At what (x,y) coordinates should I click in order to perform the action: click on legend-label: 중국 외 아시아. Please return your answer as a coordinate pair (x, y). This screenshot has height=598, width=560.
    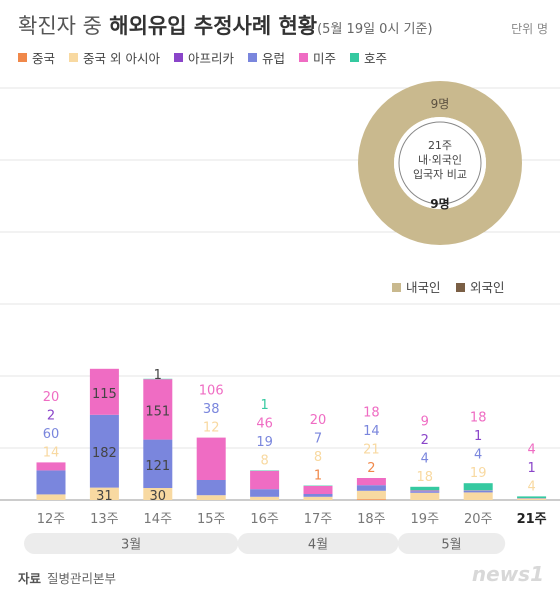
    Looking at the image, I should click on (121, 58).